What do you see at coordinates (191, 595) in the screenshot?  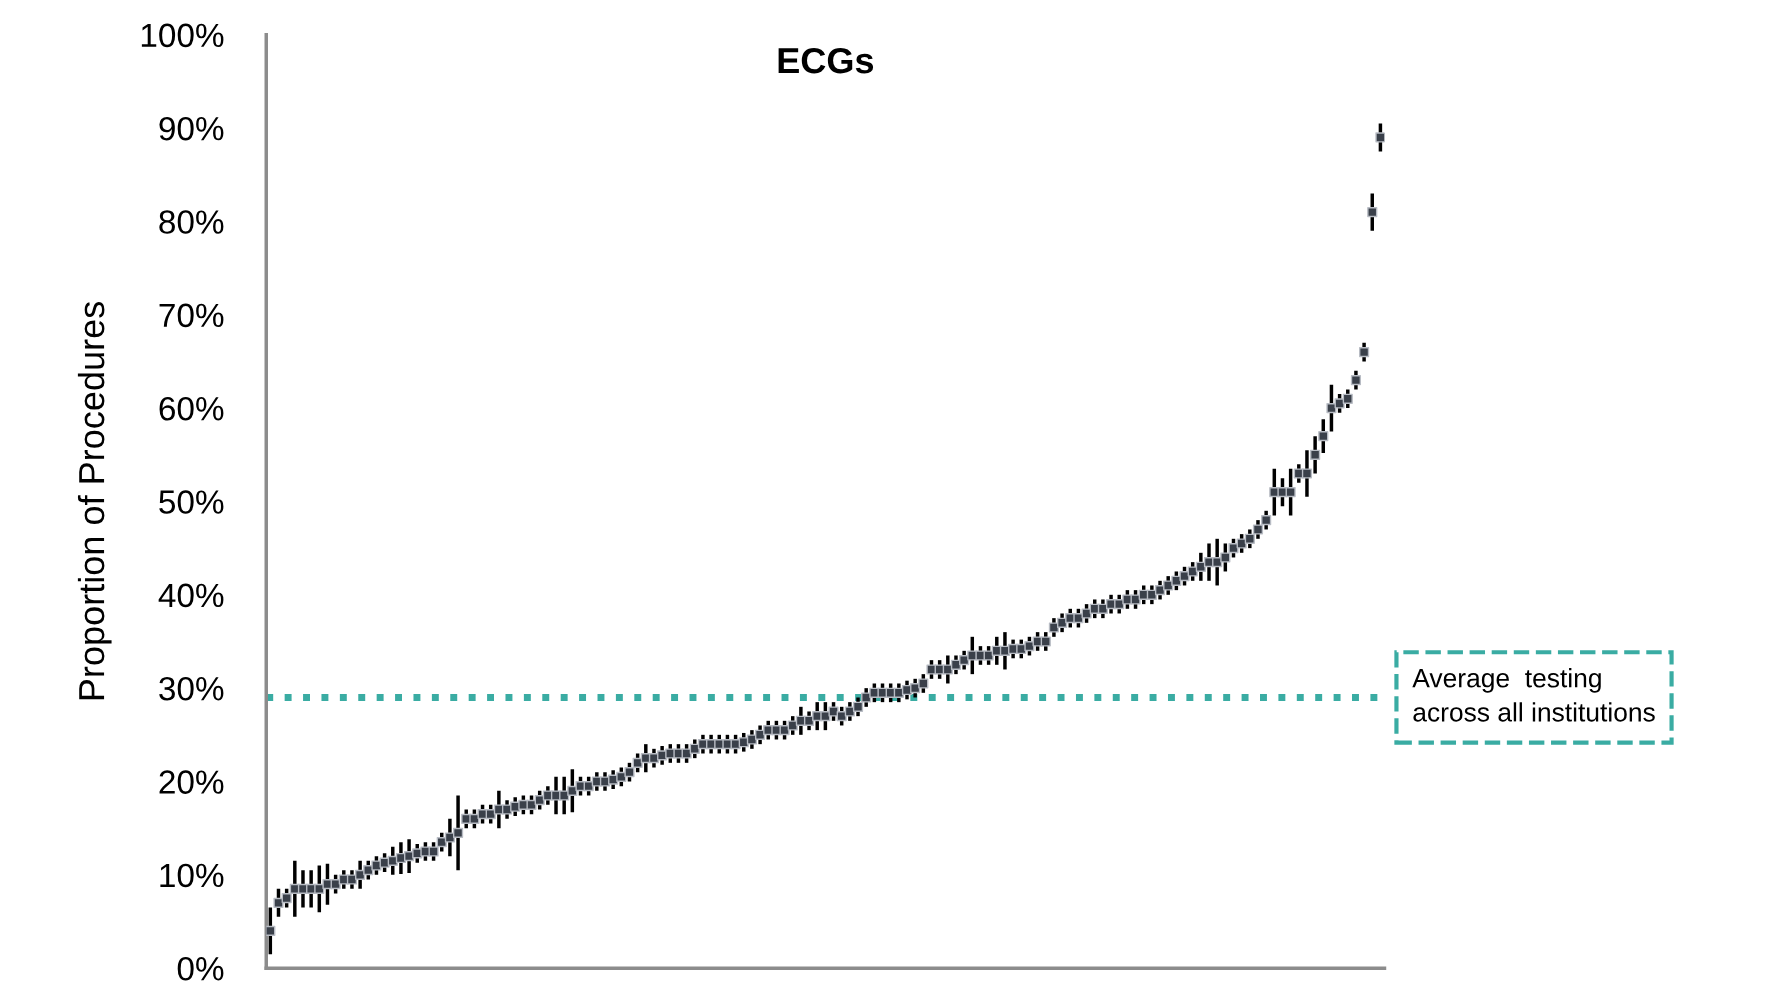 I see `y-tick-label: 40%` at bounding box center [191, 595].